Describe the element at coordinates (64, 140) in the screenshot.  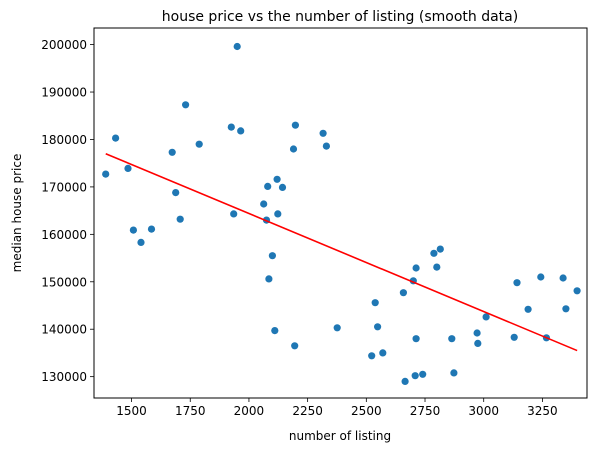
I see `y-tick-label: 180000` at that location.